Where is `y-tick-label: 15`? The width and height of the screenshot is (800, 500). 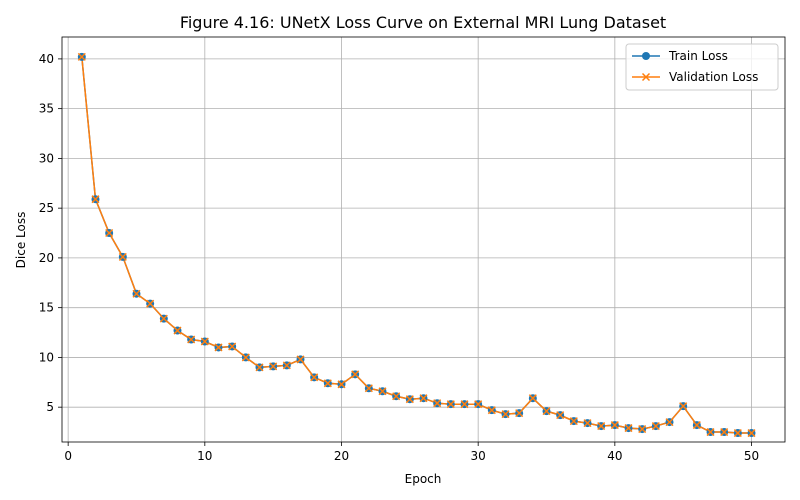
y-tick-label: 15 is located at coordinates (46, 308).